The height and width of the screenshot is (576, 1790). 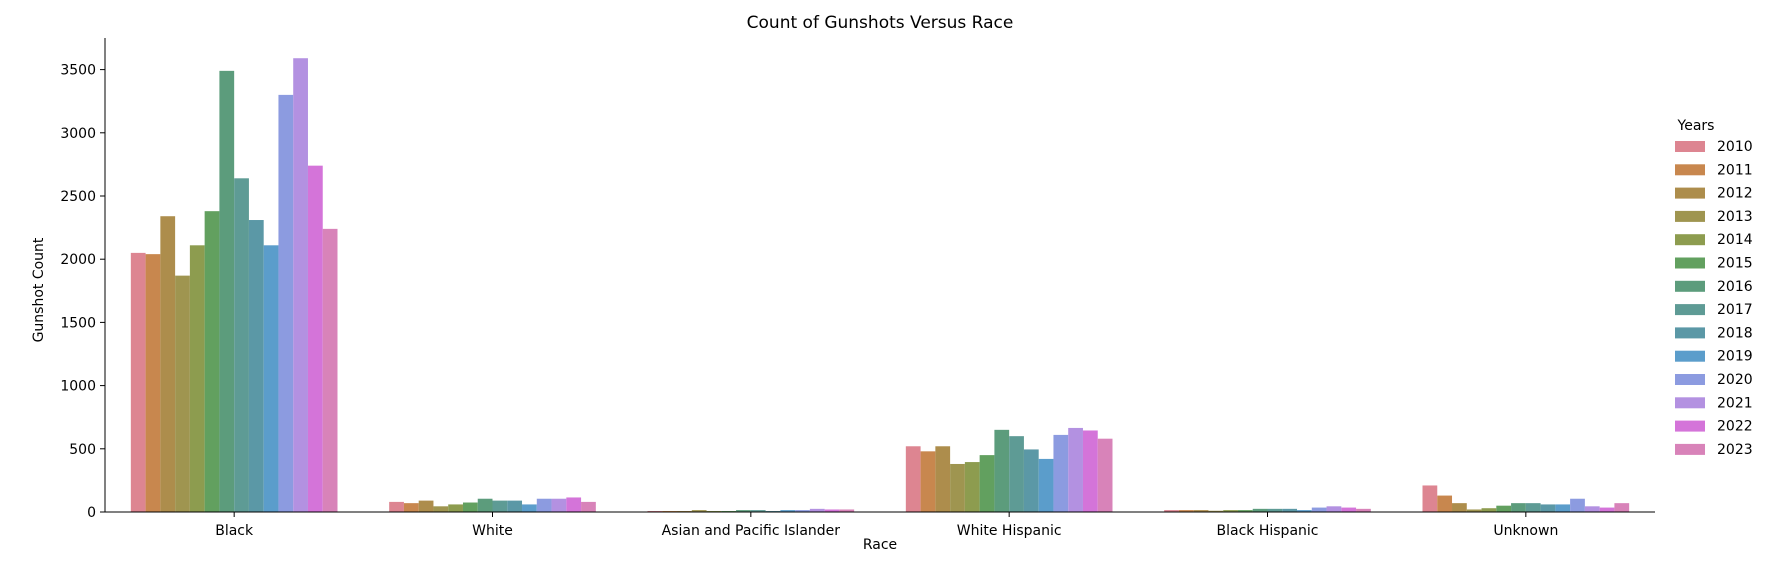 What do you see at coordinates (234, 531) in the screenshot?
I see `x-tick-label: Black` at bounding box center [234, 531].